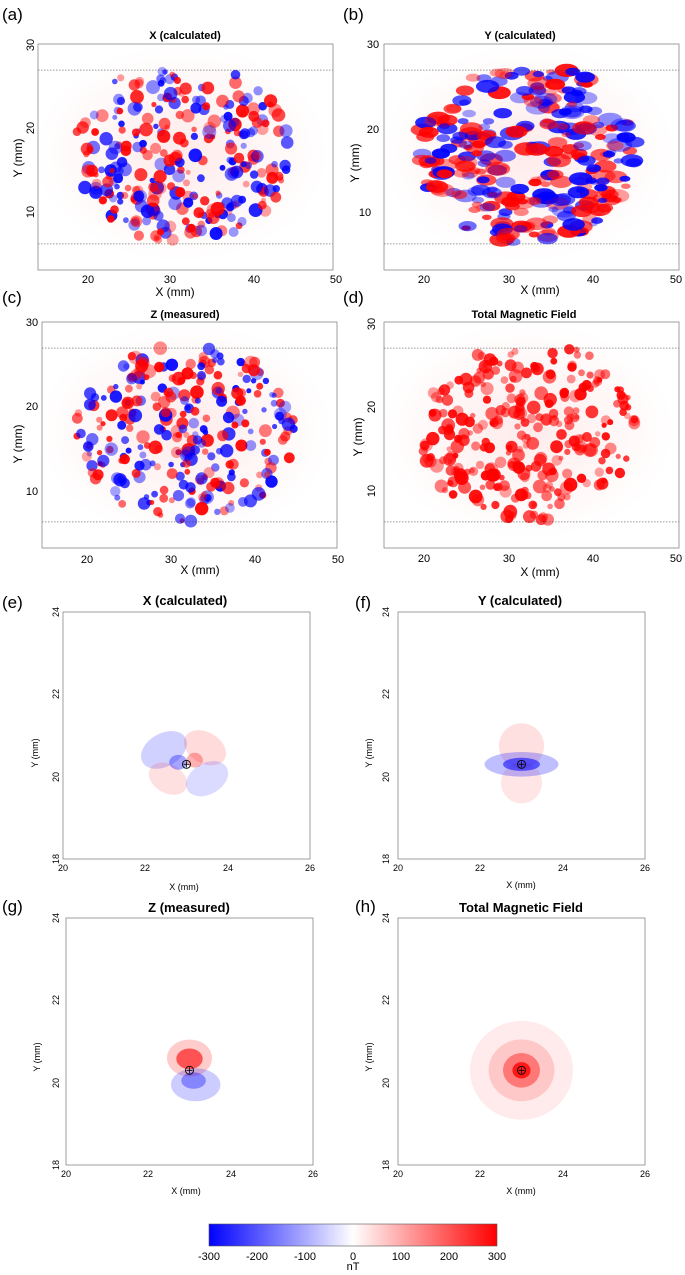 This screenshot has width=685, height=1275. What do you see at coordinates (31, 212) in the screenshot?
I see `y-tick-a-10: 10` at bounding box center [31, 212].